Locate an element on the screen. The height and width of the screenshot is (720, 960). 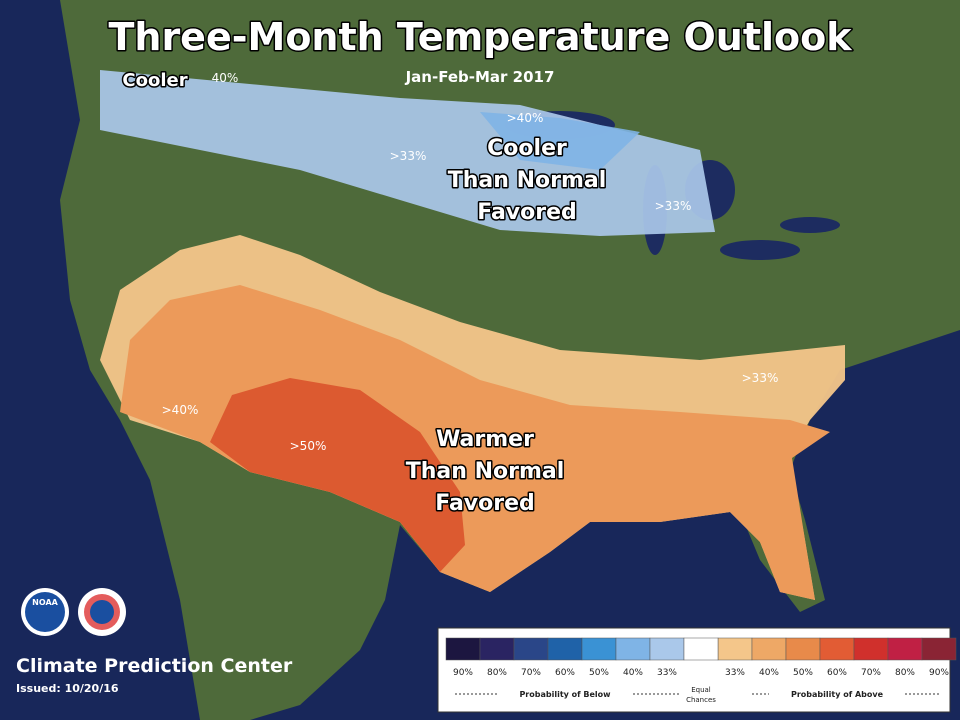
cooler-40-region is located at coordinates (560, 141).